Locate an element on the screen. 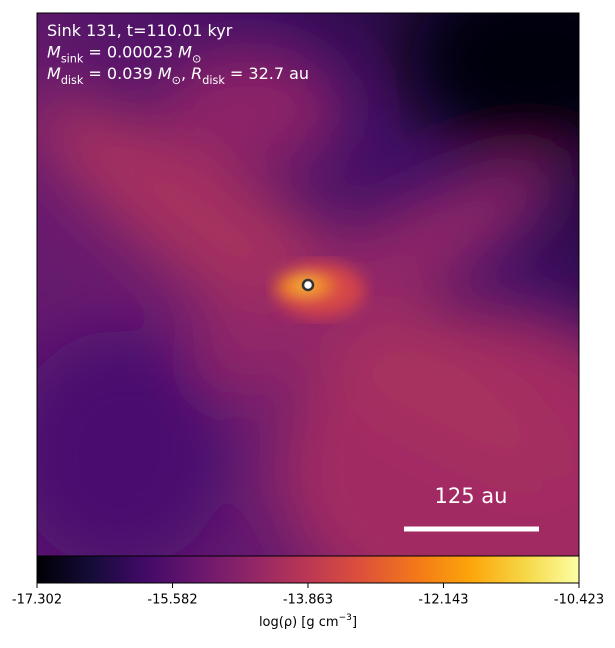 This screenshot has width=615, height=648. annotation-line: Msink​ = 0.00023 M⊙​ is located at coordinates (124, 53).